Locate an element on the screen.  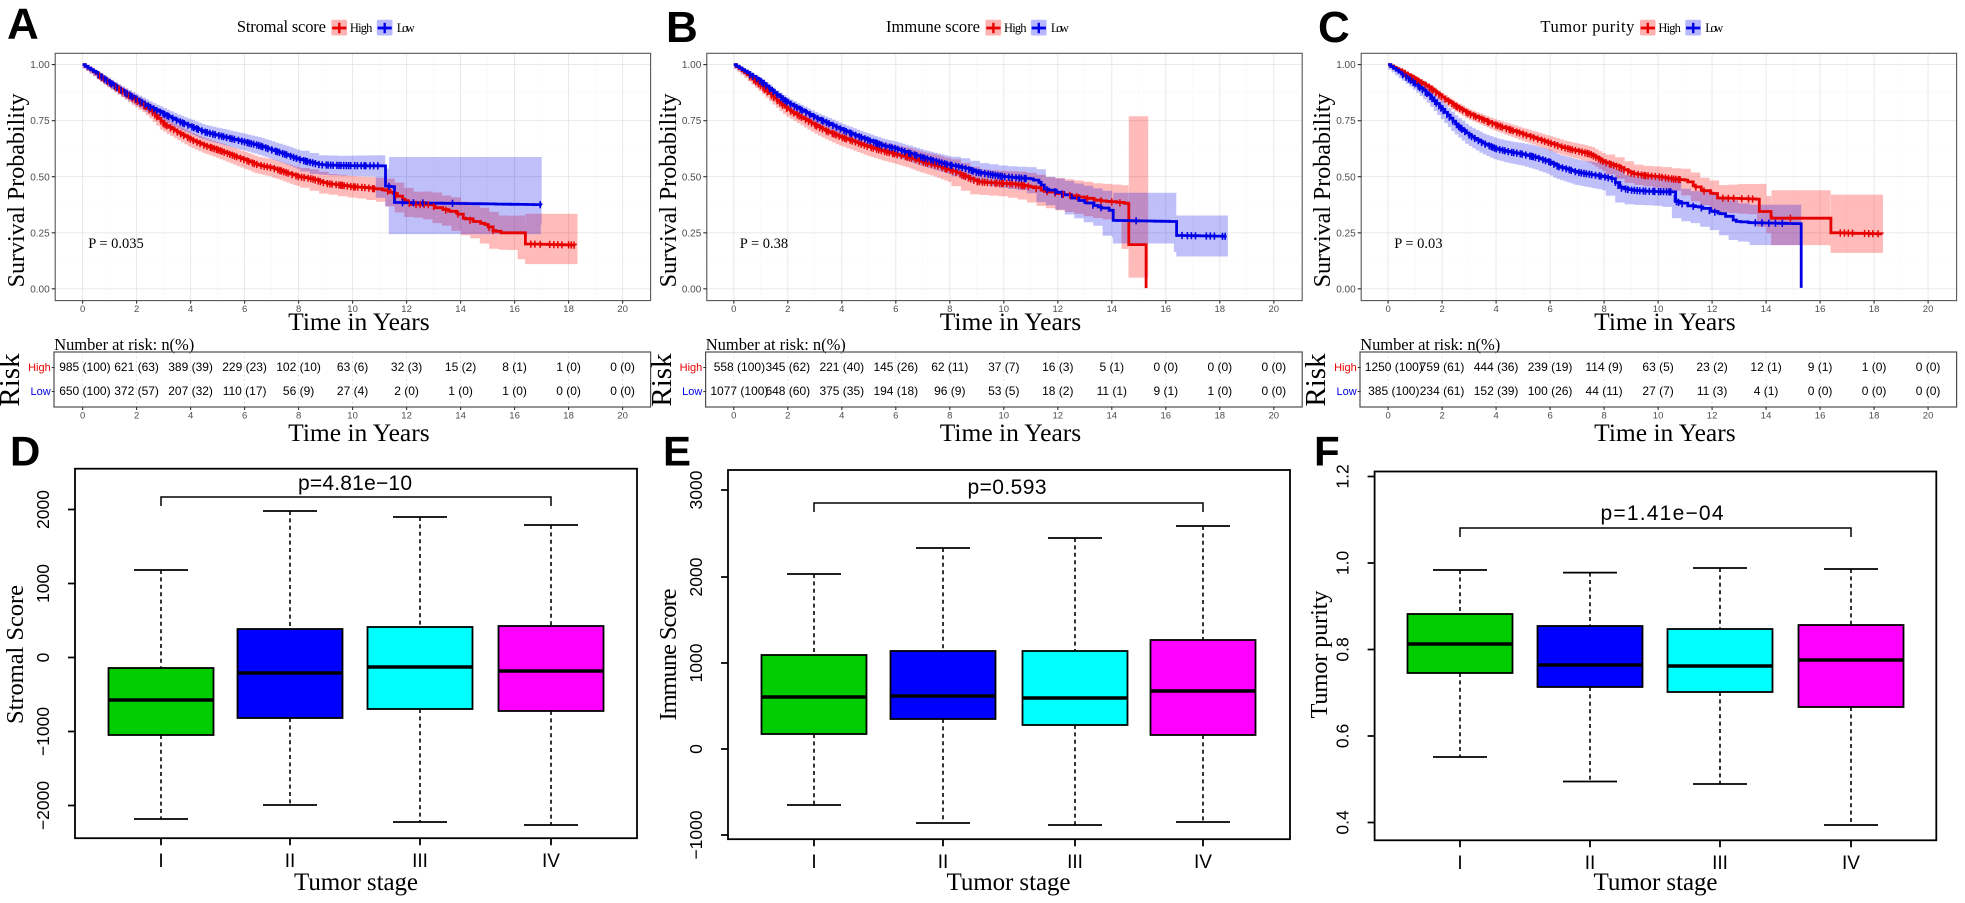
svg-text: p=4.81e−10 is located at coordinates (355, 483).